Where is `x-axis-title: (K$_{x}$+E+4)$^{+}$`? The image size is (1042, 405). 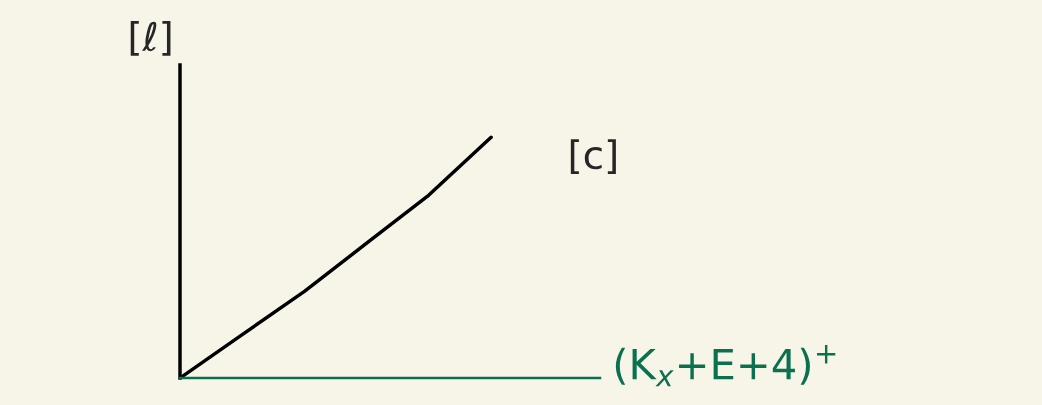
x-axis-title: (K$_{x}$+E+4)$^{+}$ is located at coordinates (725, 366).